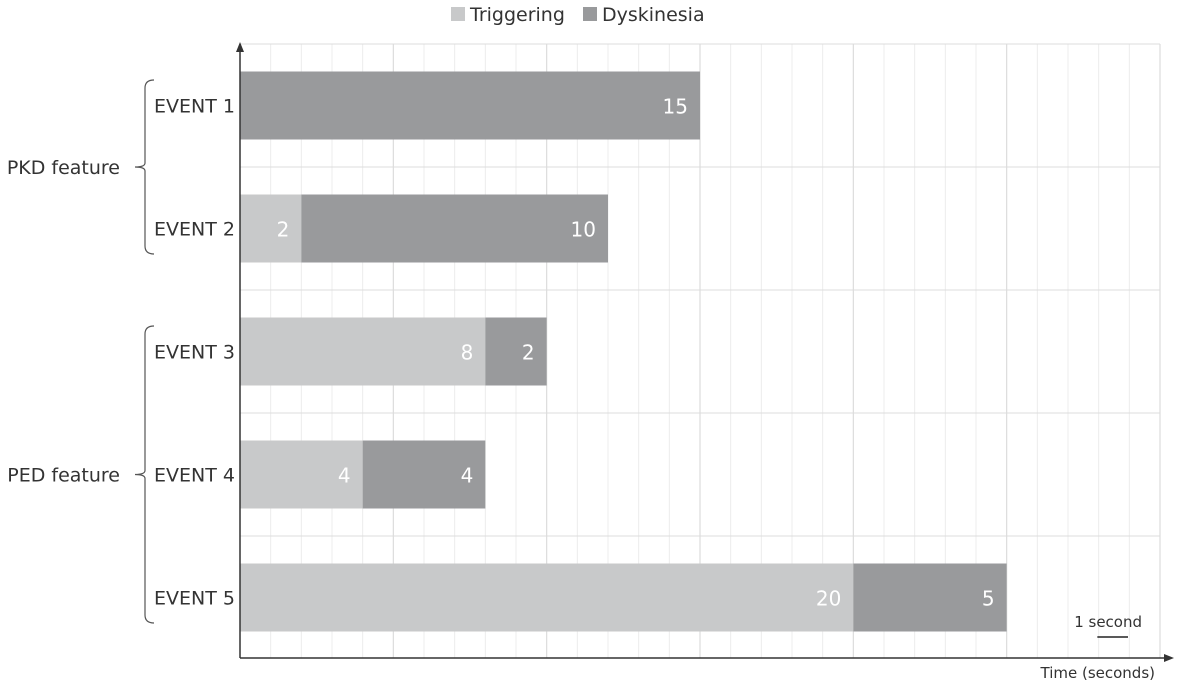 The width and height of the screenshot is (1177, 684). Describe the element at coordinates (240, 47) in the screenshot. I see `y-axis-arrow` at that location.